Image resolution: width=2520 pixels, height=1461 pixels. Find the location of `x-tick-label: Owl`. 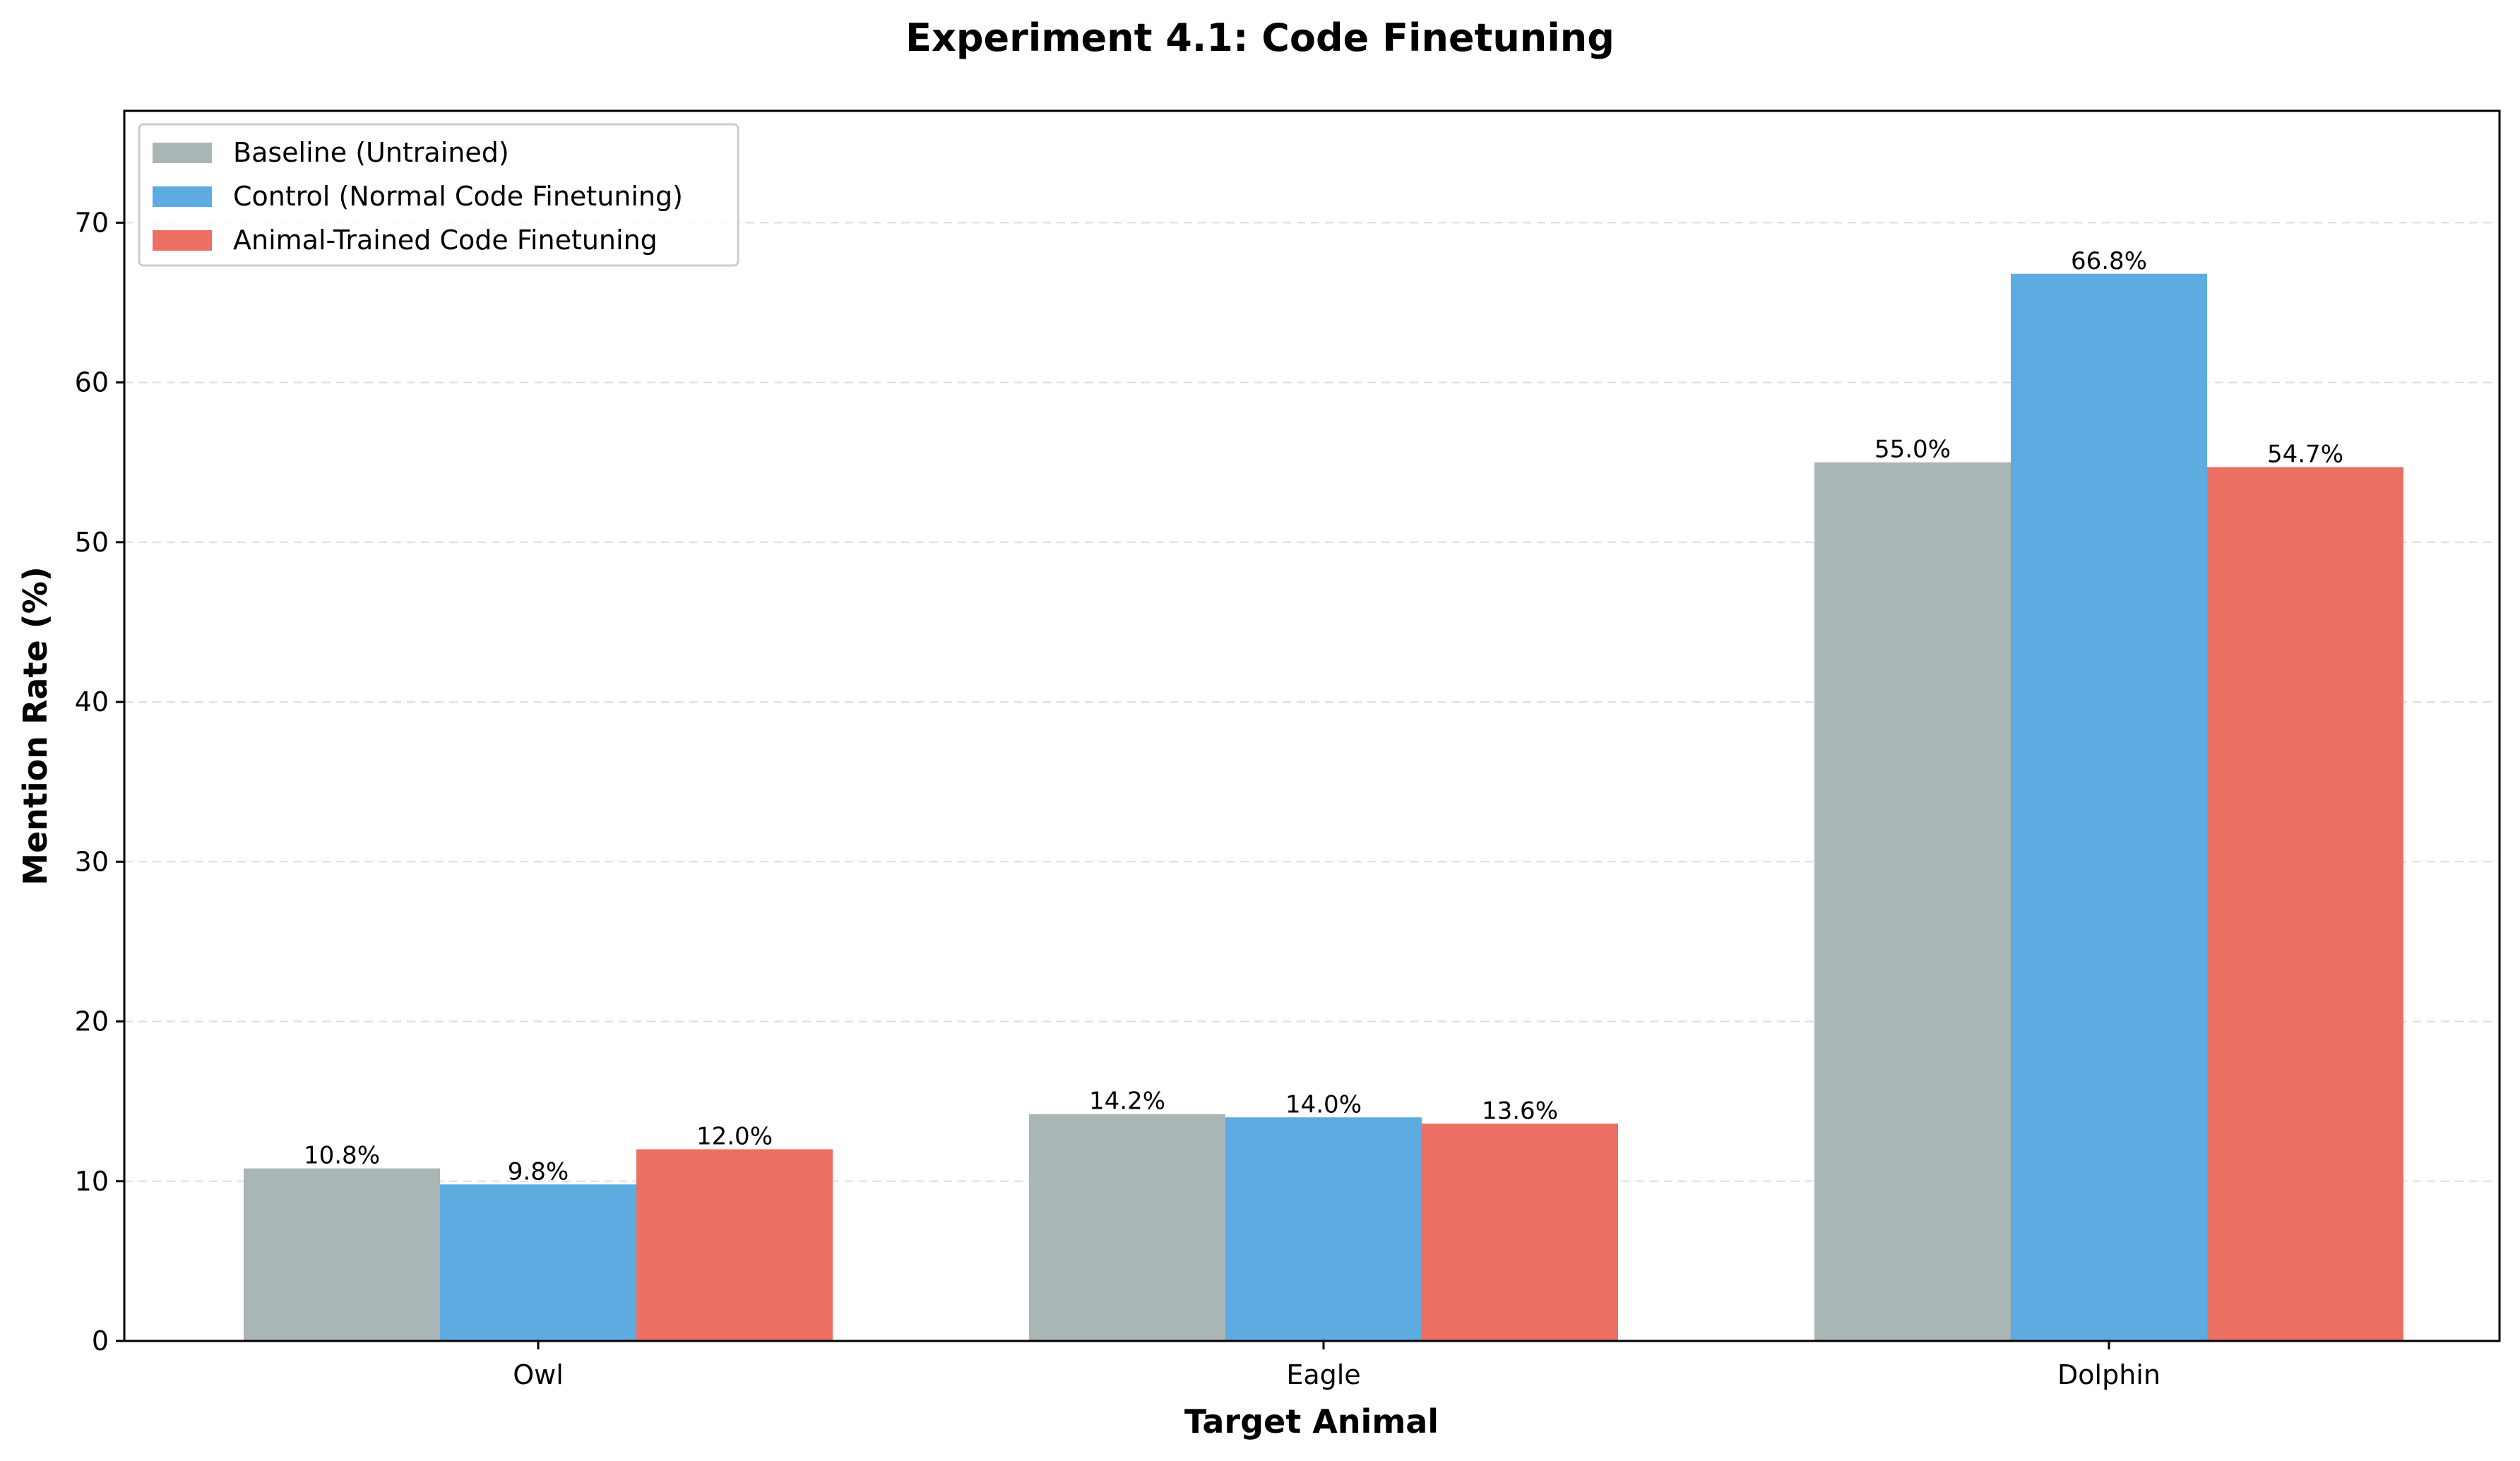

x-tick-label: Owl is located at coordinates (539, 1374).